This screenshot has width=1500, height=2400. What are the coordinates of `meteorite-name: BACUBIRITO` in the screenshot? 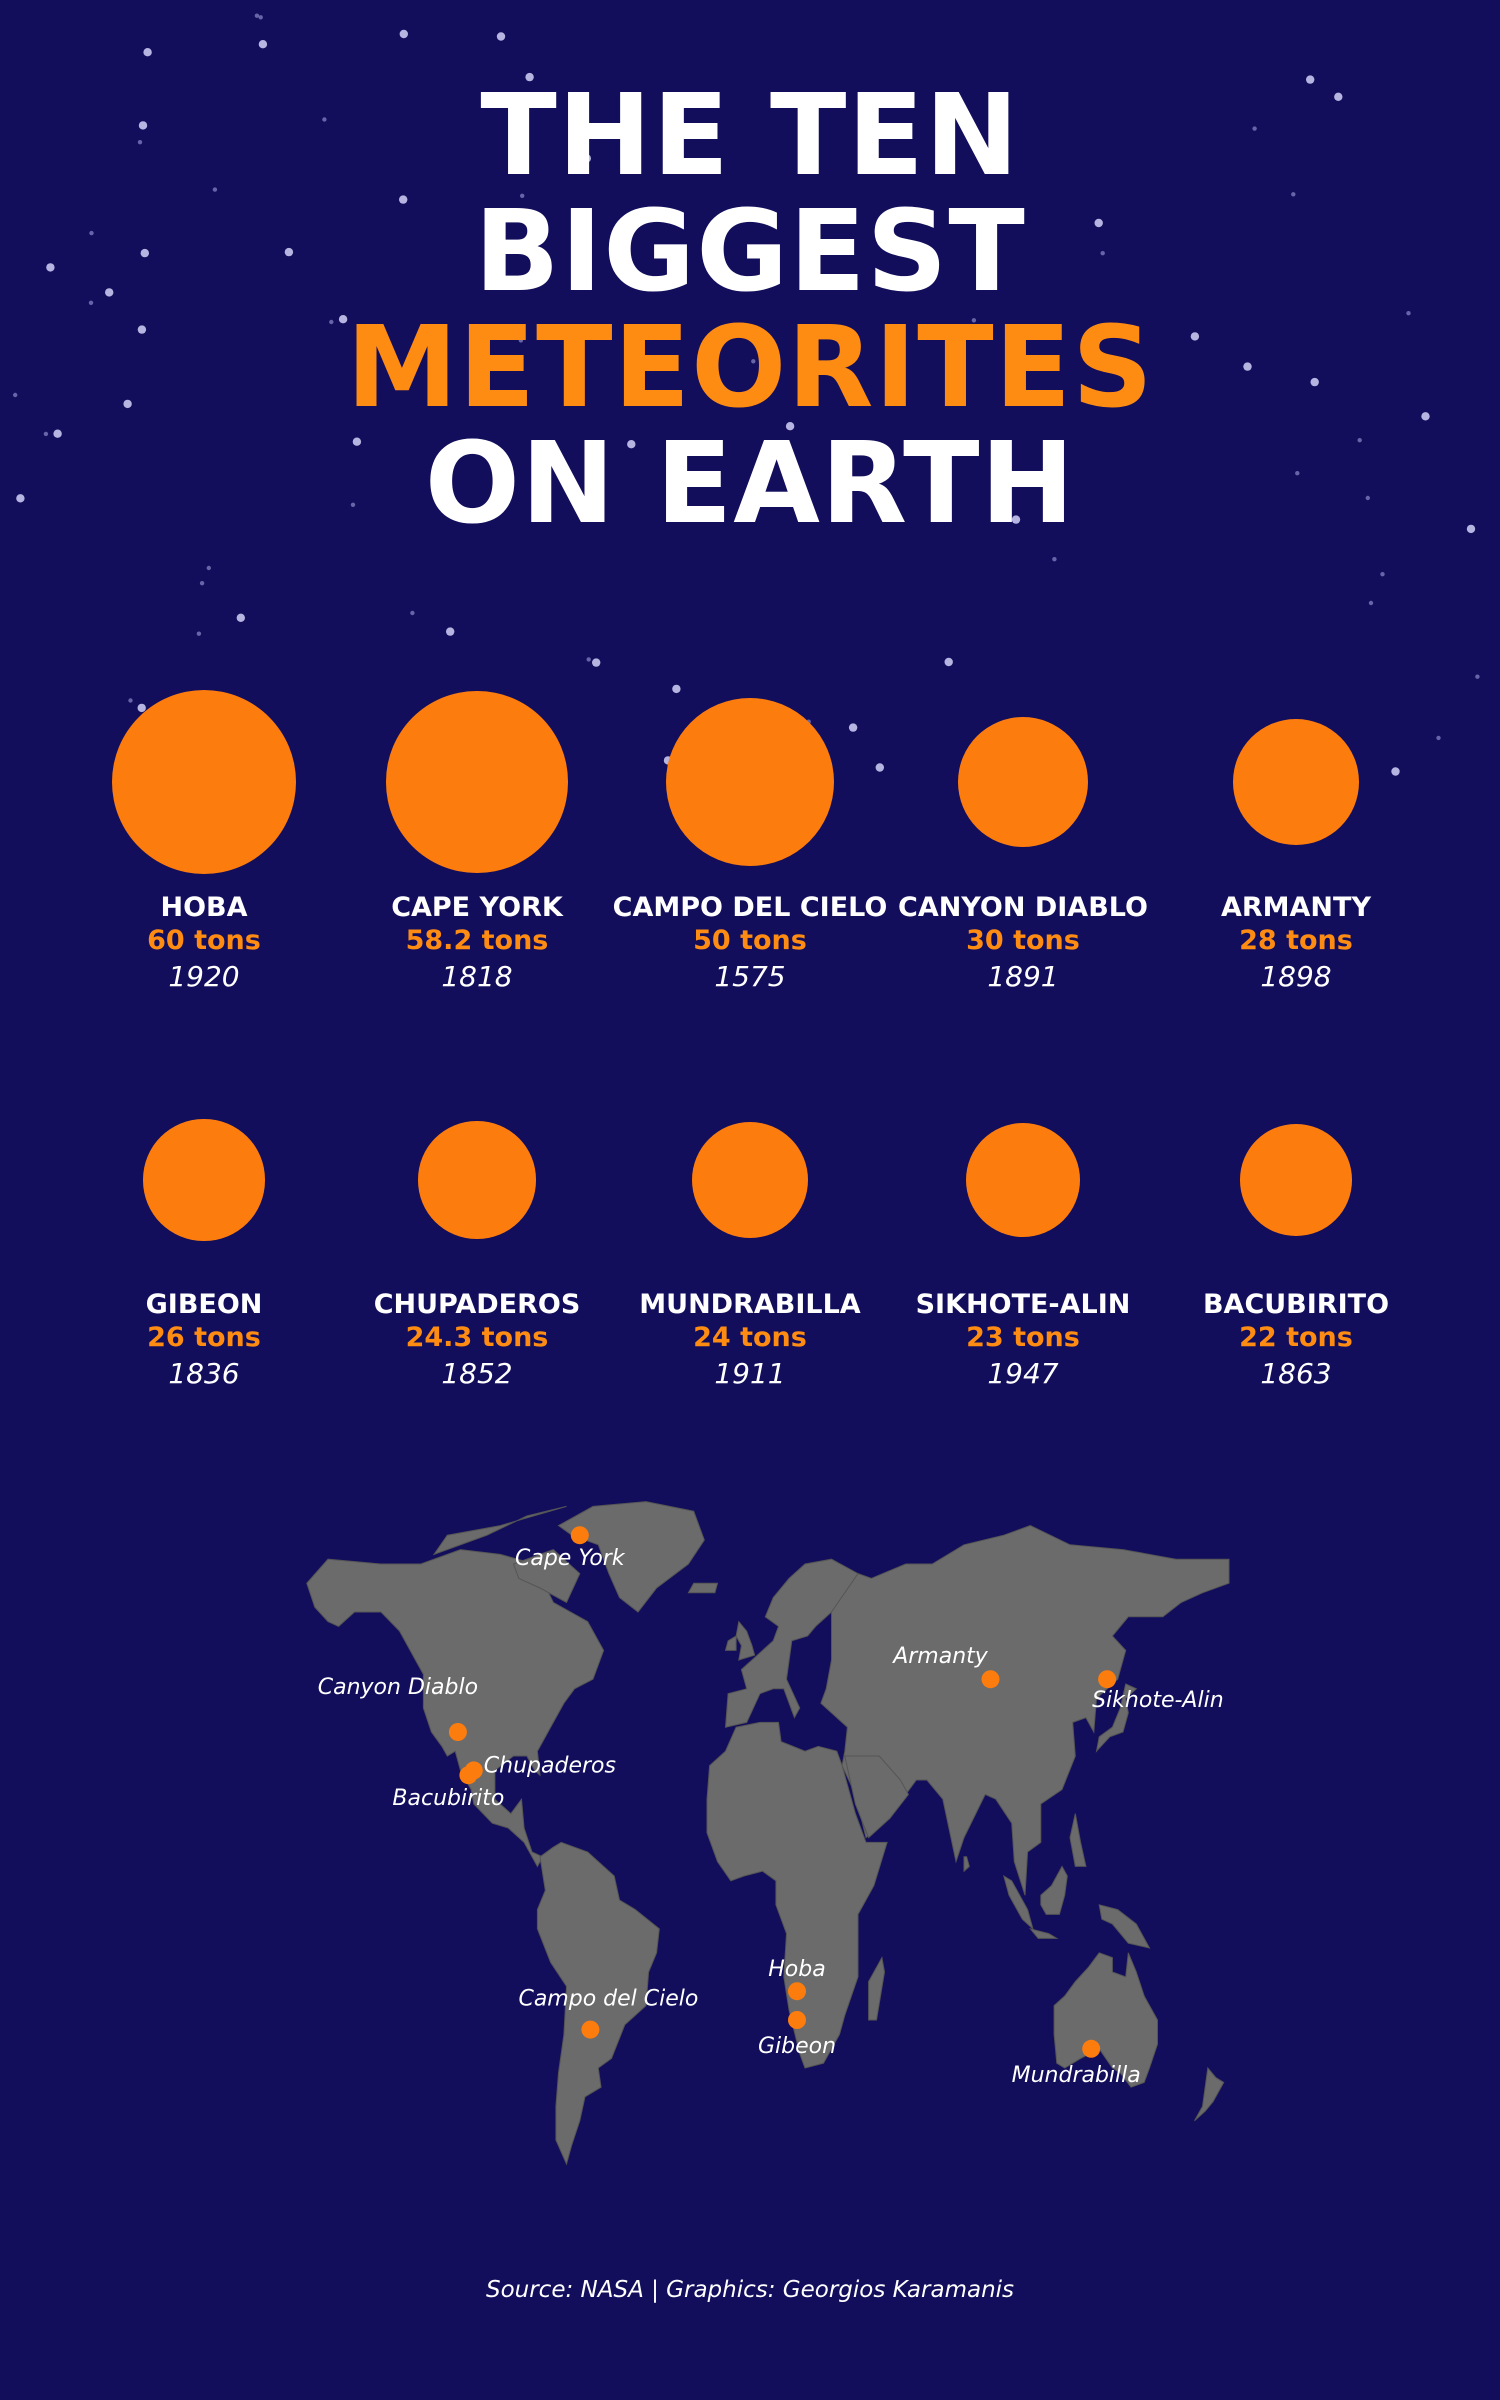 It's located at (1296, 1304).